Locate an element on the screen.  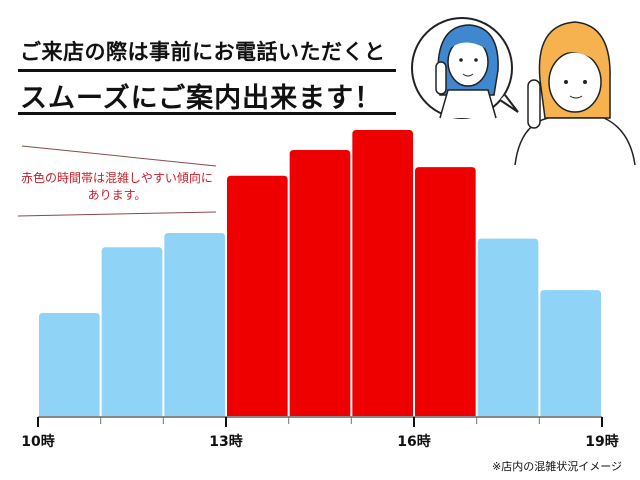
bar-16時 is located at coordinates (445, 291).